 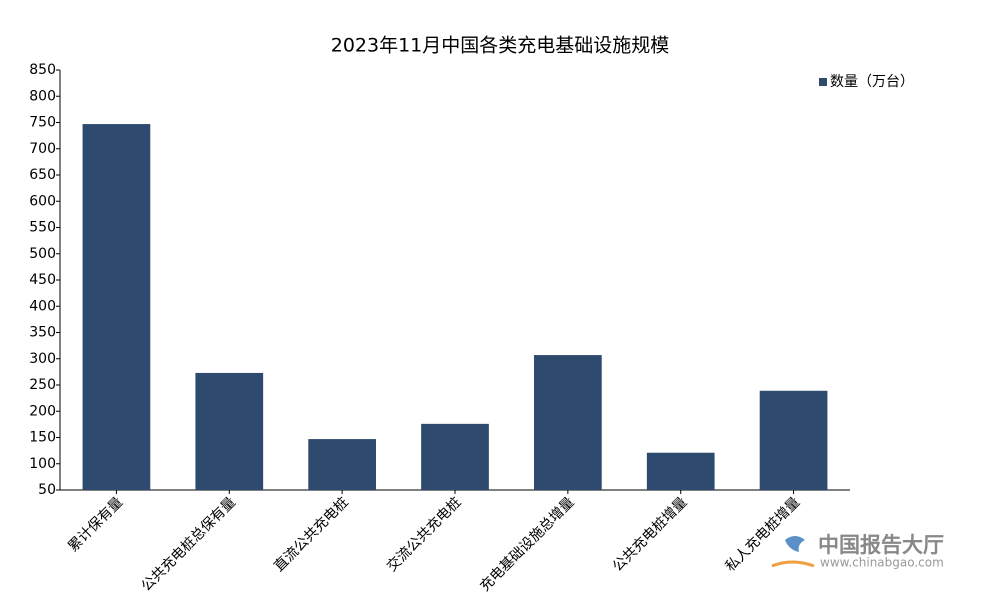 What do you see at coordinates (42, 149) in the screenshot?
I see `y-tick-label: 700` at bounding box center [42, 149].